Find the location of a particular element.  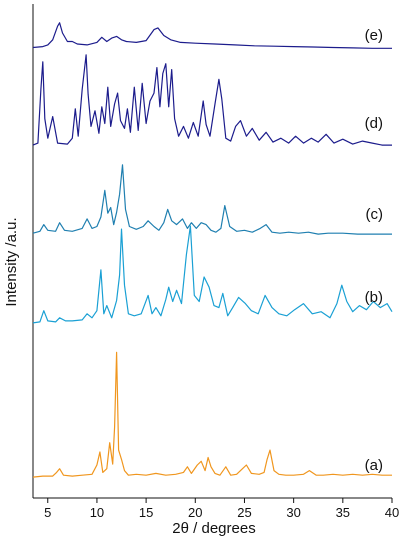

curve-labels-layer: (e) (d) (c) (b) (a) is located at coordinates (374, 250).